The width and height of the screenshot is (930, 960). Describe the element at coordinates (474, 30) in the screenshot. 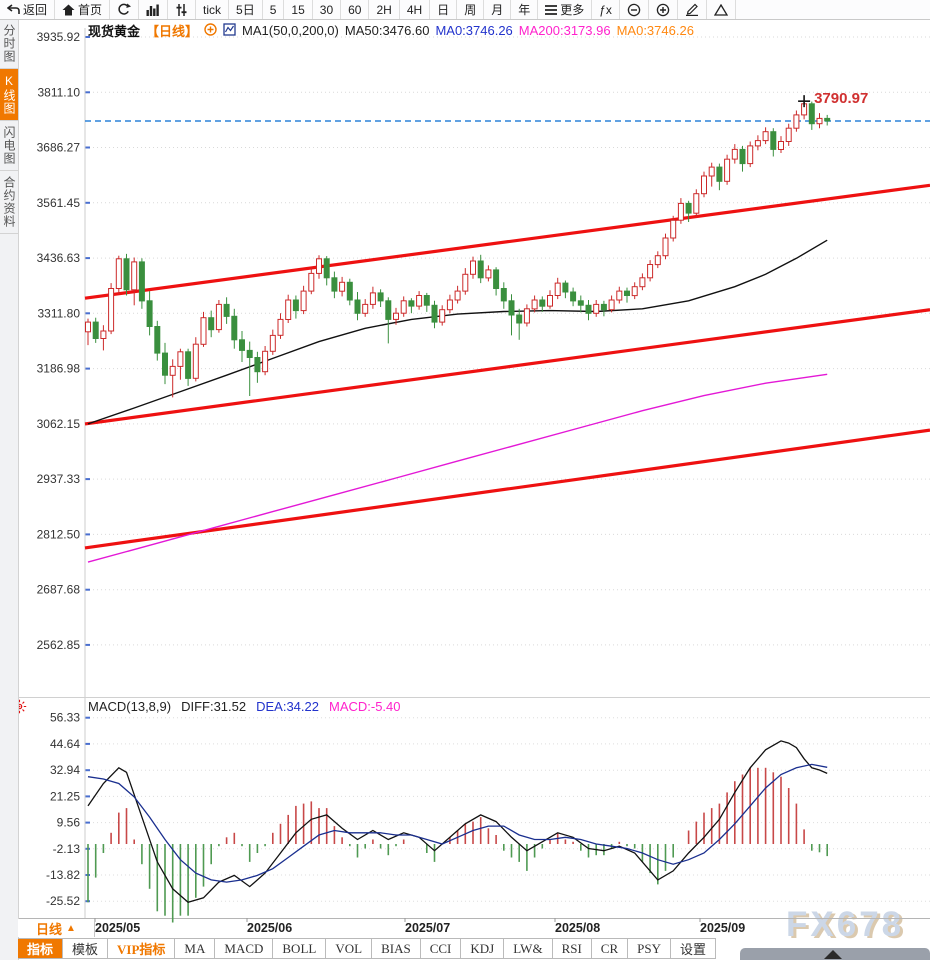

I see `ma0-value-blue: MA0:3746.26` at that location.